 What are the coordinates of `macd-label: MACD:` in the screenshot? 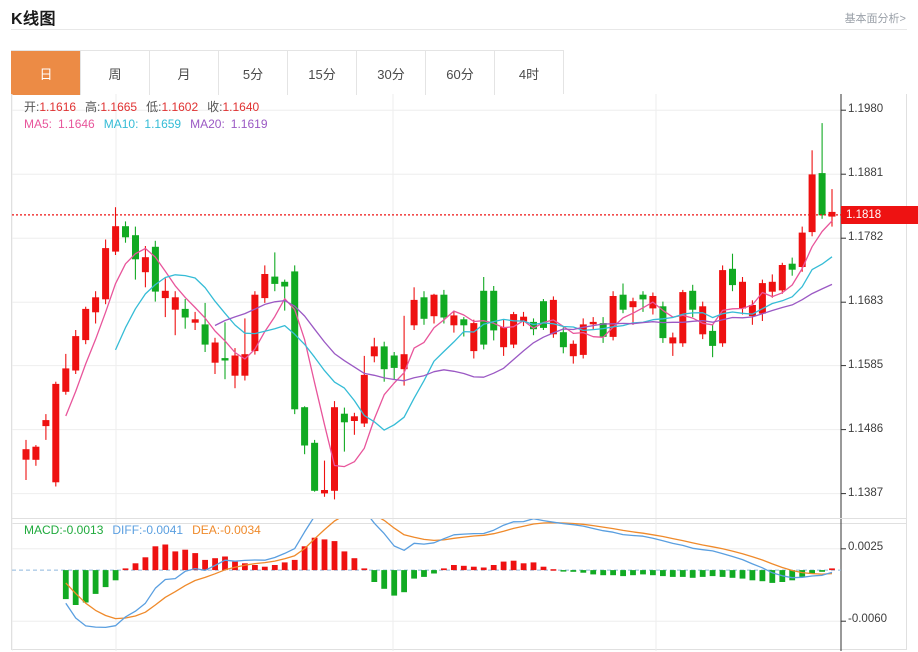 It's located at (43, 530).